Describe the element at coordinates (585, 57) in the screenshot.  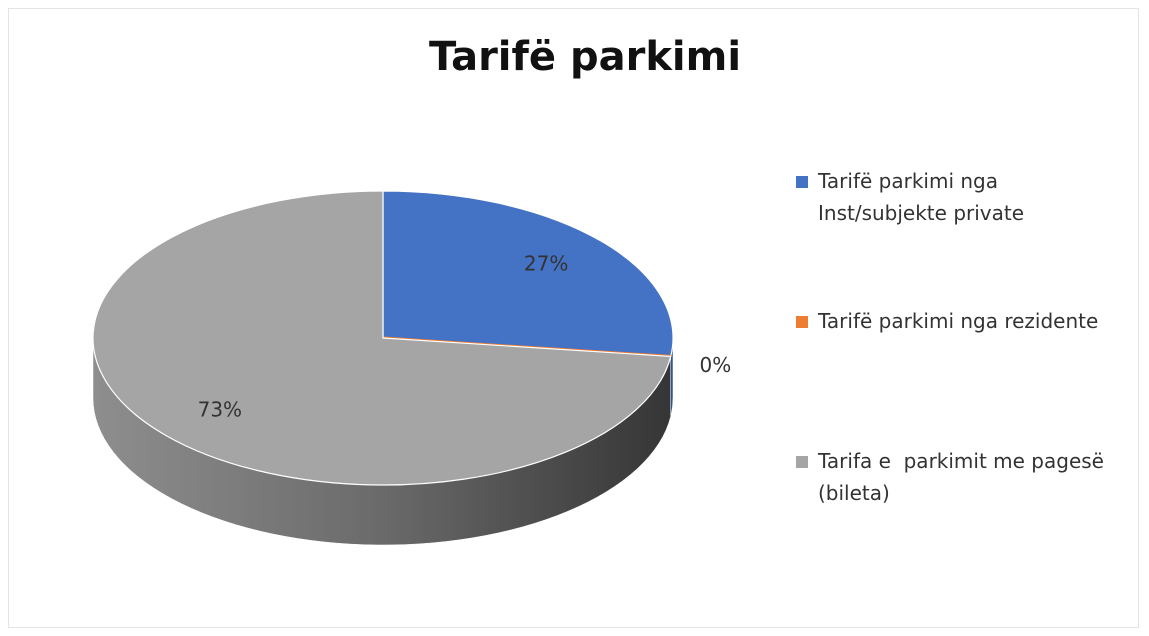
I see `chart-title: Tarifë parkimi` at that location.